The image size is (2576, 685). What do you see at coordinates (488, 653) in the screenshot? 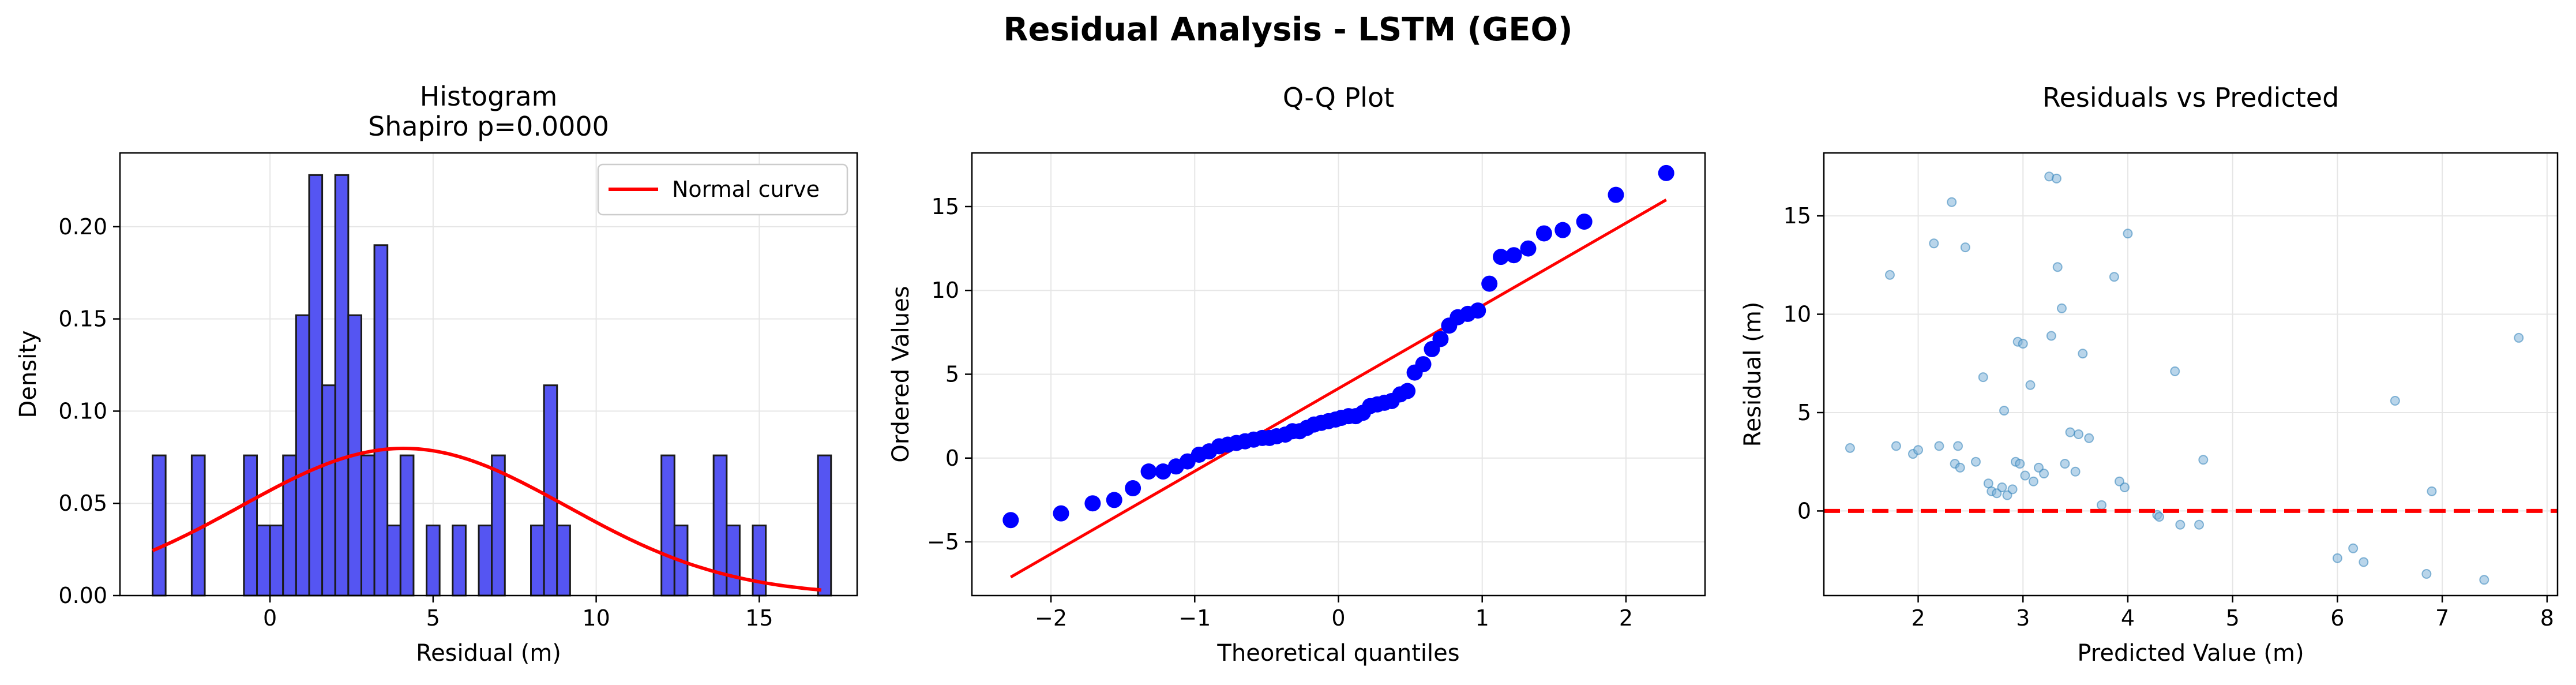
I see `x-axis-label: Residual (m)` at bounding box center [488, 653].